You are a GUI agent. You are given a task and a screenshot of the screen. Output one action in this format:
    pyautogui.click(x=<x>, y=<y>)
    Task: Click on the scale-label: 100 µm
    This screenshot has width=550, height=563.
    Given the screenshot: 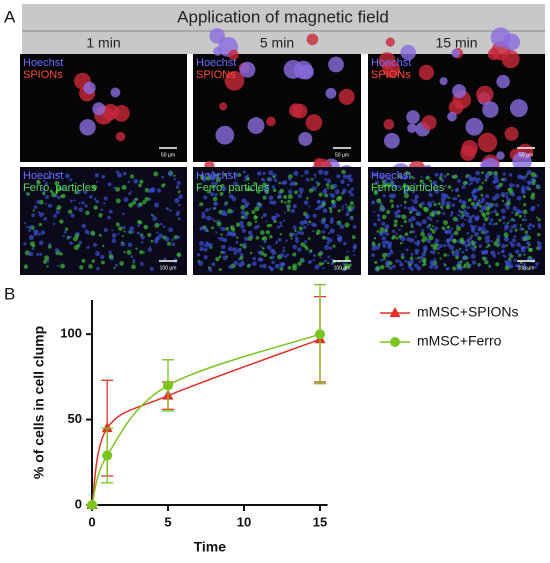 What is the action you would take?
    pyautogui.click(x=526, y=268)
    